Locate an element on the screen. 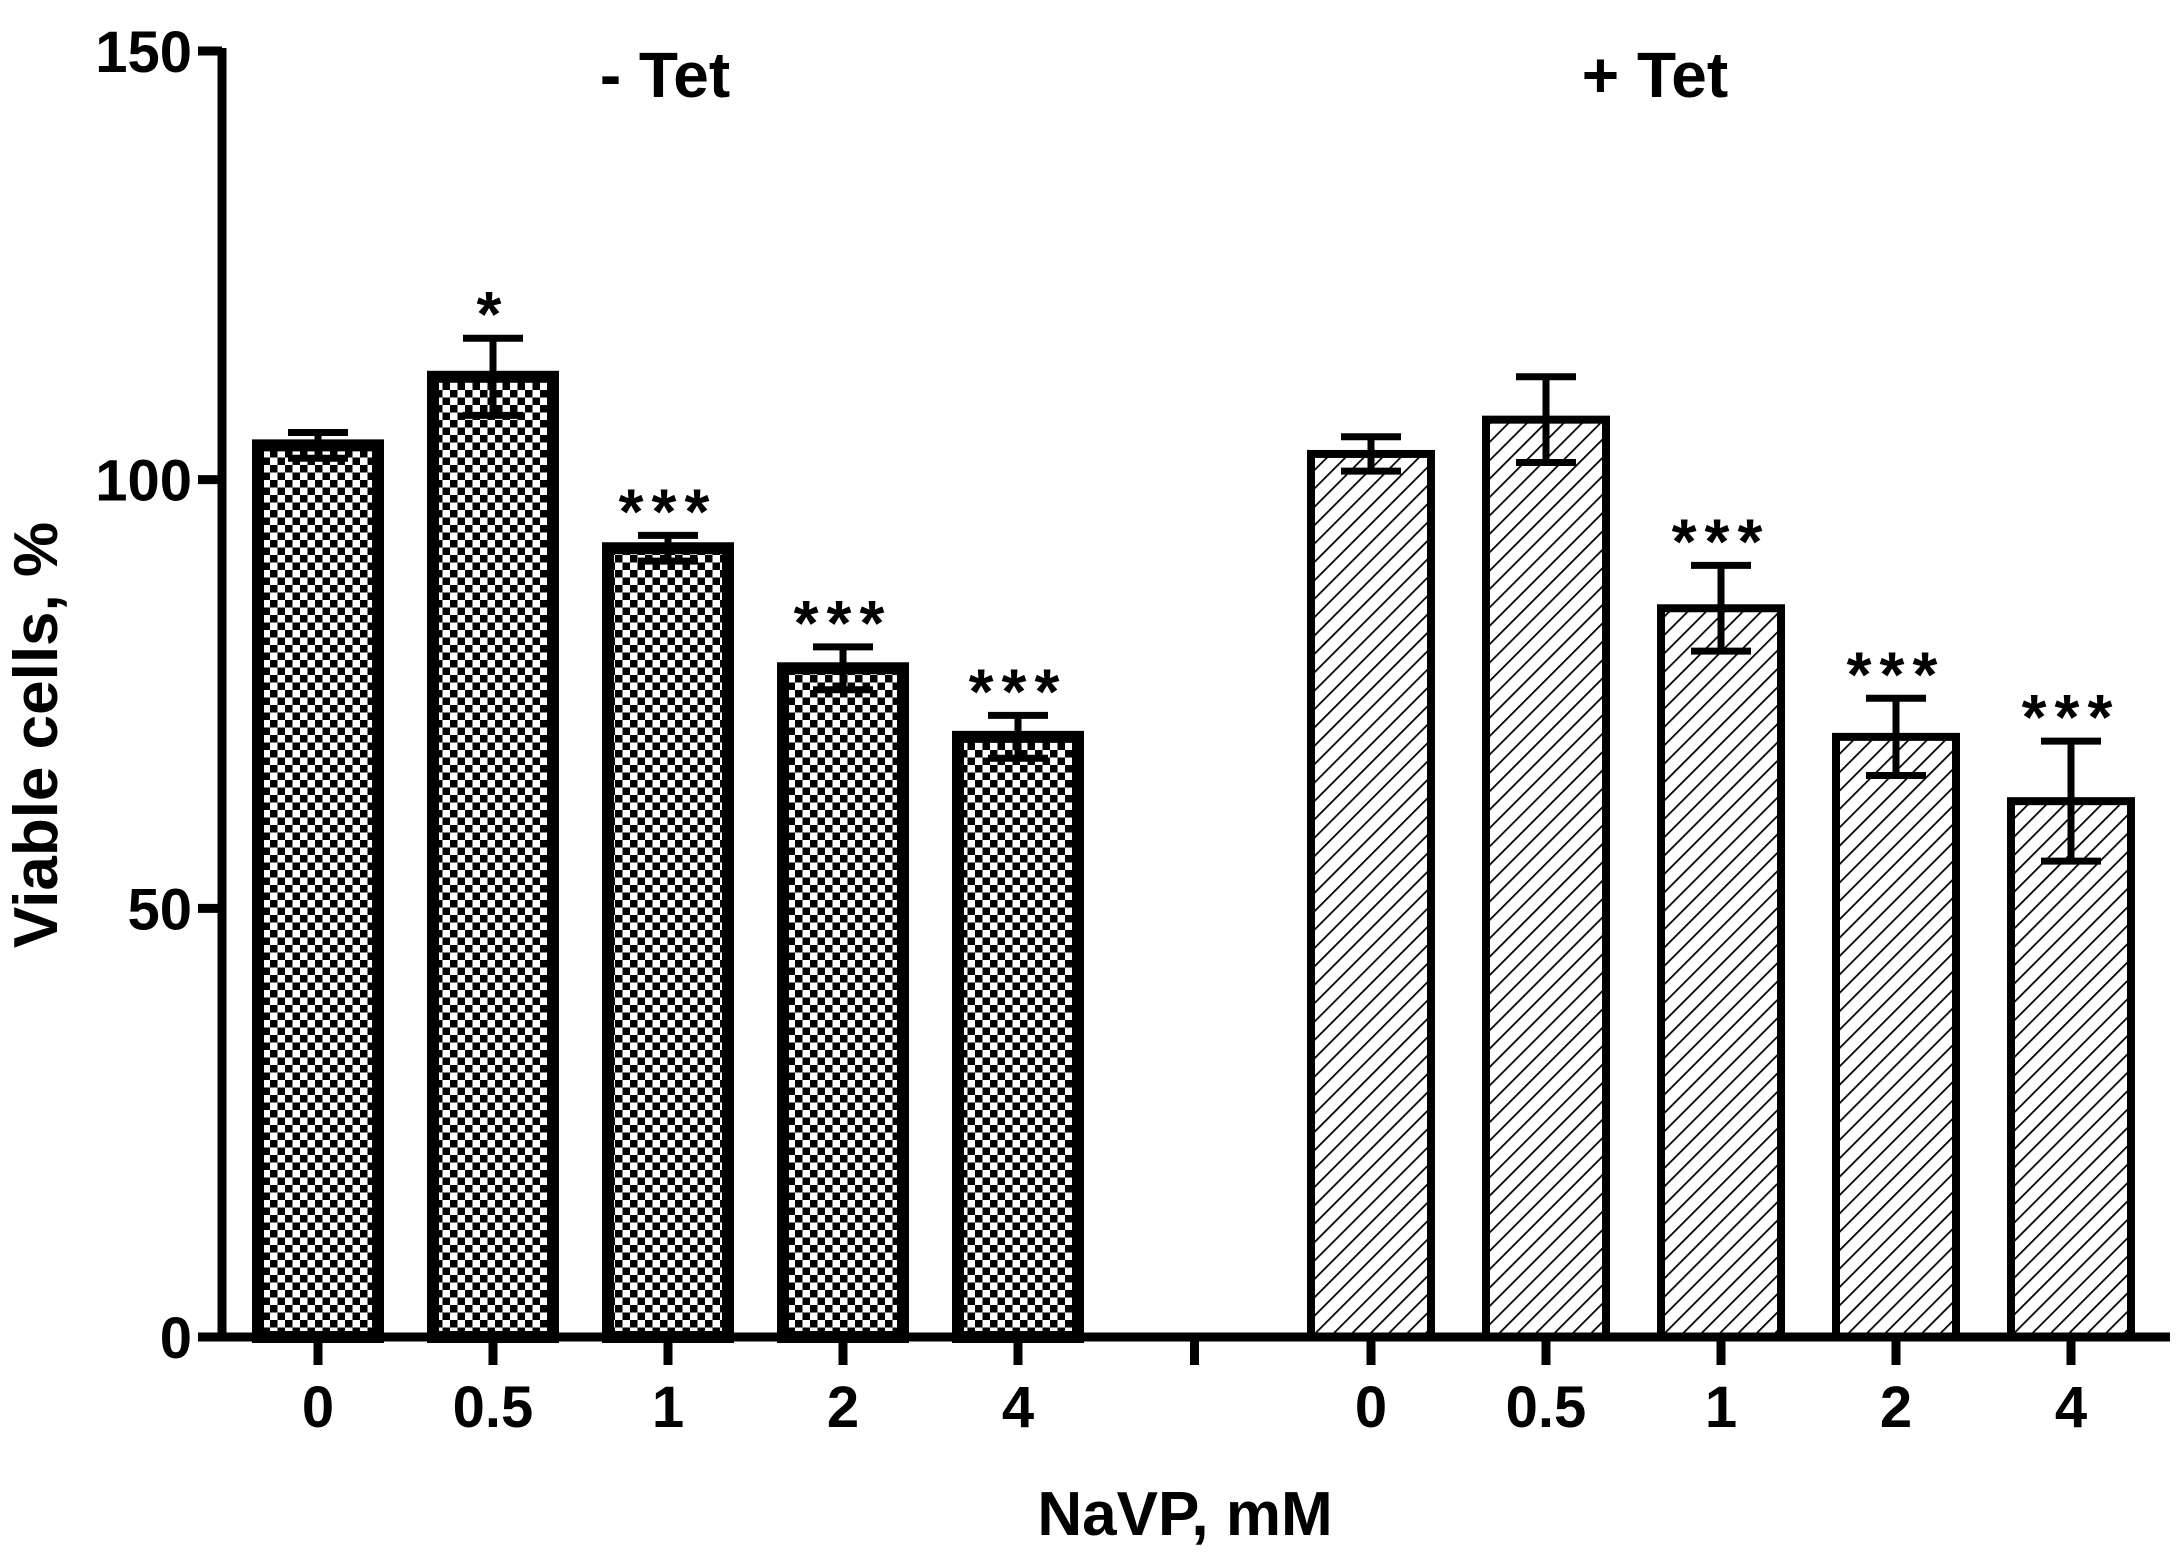  group-title-plus-tet: + Tet is located at coordinates (1655, 75).